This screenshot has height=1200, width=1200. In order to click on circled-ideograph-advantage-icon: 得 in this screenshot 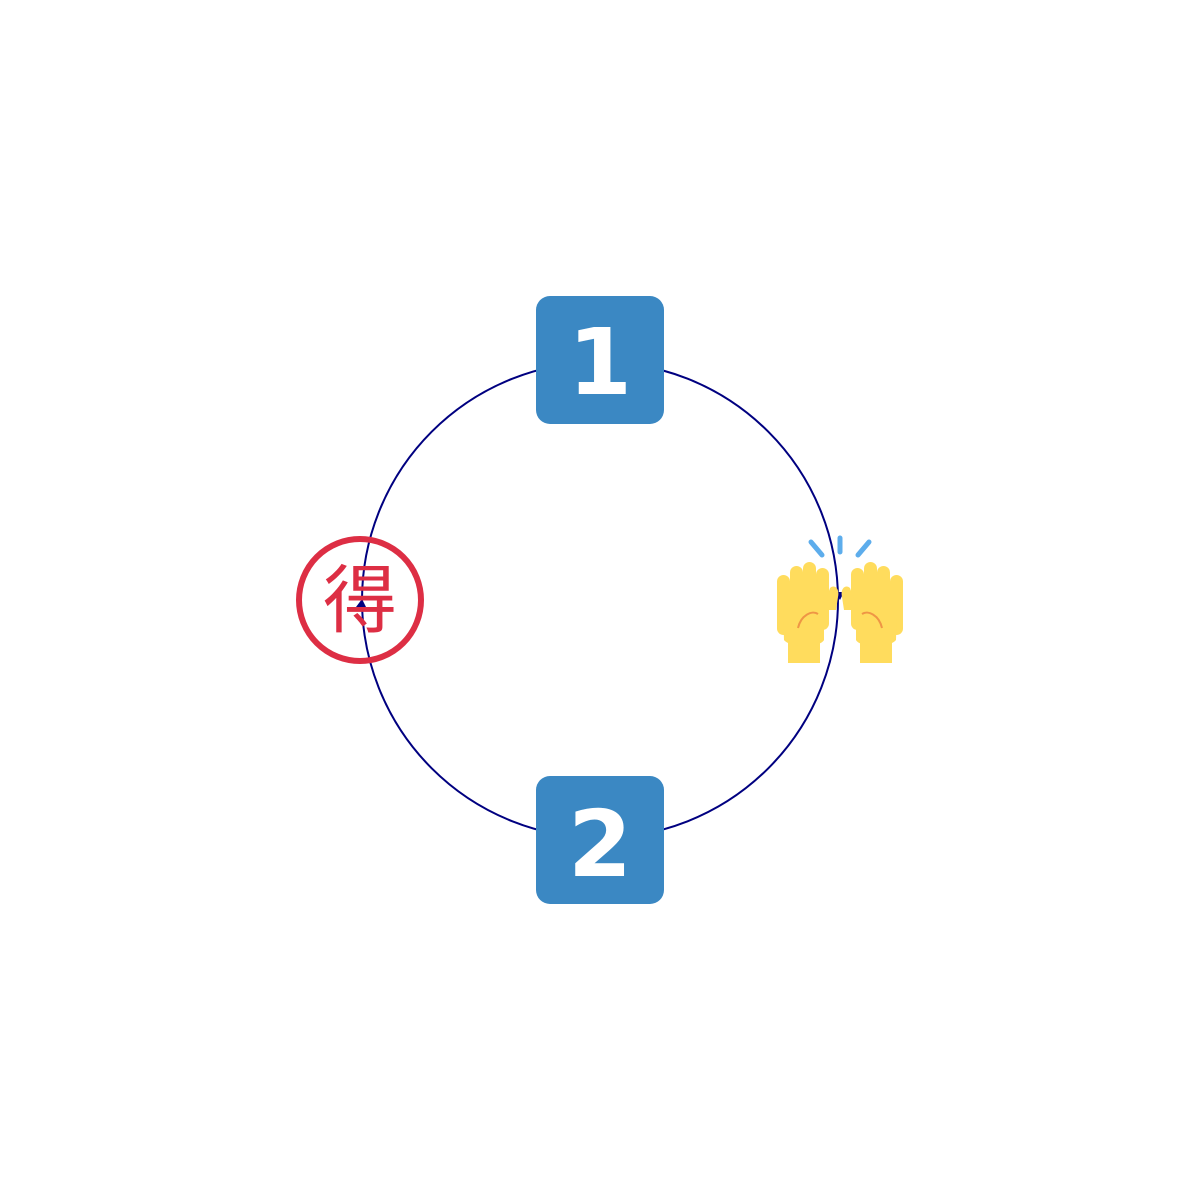, I will do `click(360, 600)`.